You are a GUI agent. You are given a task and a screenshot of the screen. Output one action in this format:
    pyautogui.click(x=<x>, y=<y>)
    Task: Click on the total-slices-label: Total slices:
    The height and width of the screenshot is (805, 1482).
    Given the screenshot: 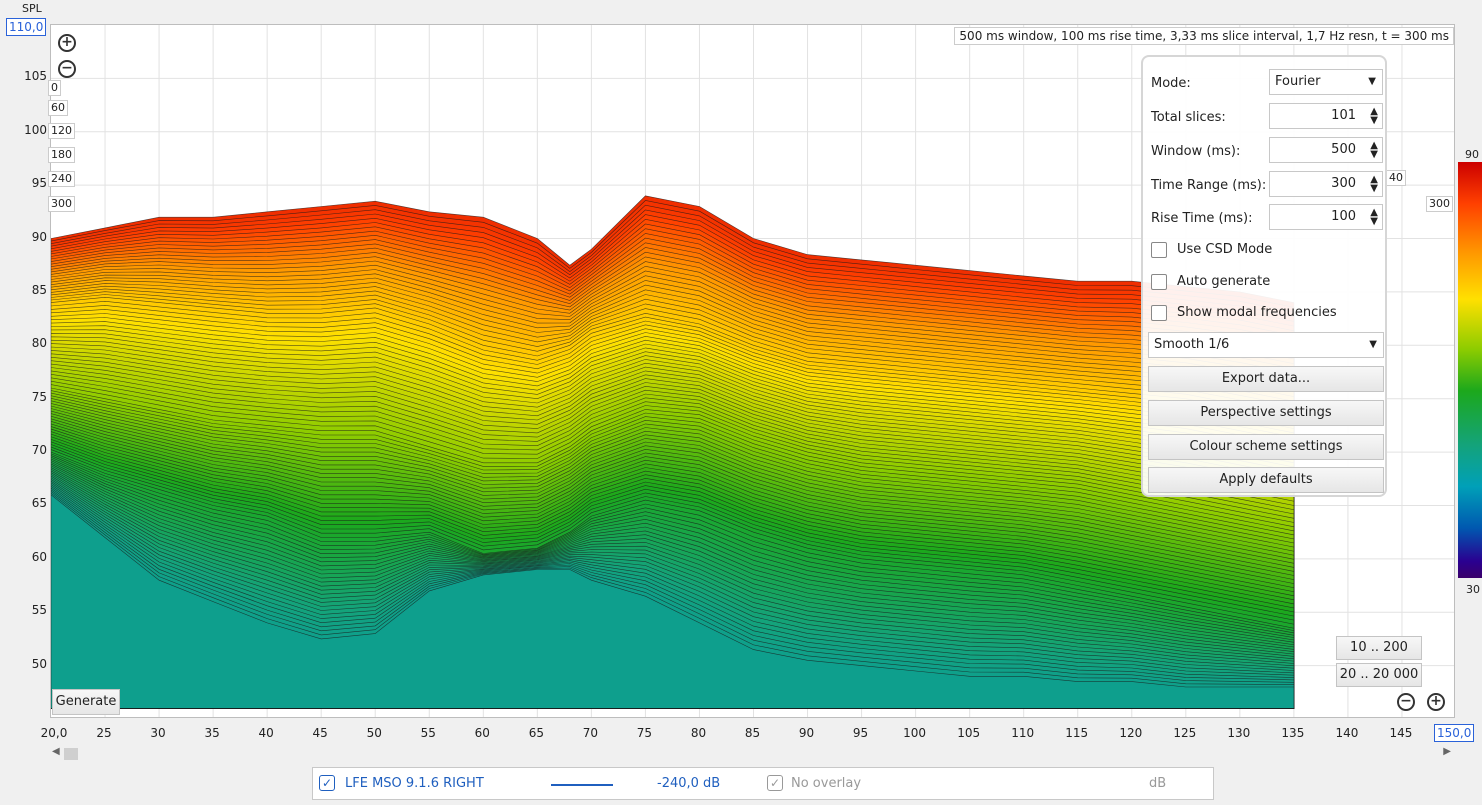 What is the action you would take?
    pyautogui.click(x=1188, y=117)
    